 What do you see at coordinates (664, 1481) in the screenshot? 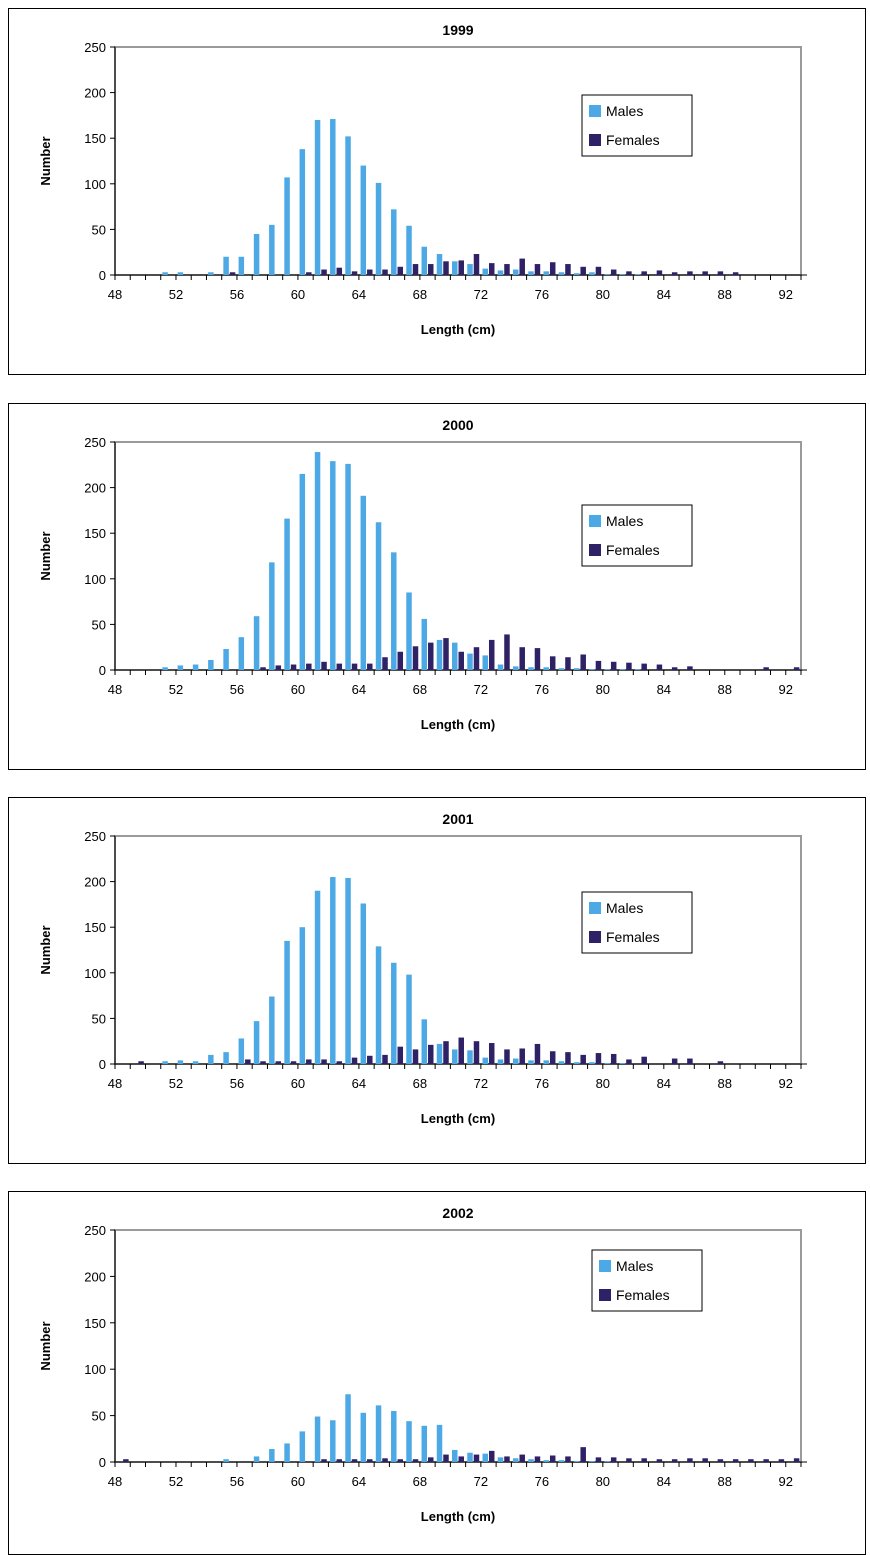
I see `x-tick-label: 84` at bounding box center [664, 1481].